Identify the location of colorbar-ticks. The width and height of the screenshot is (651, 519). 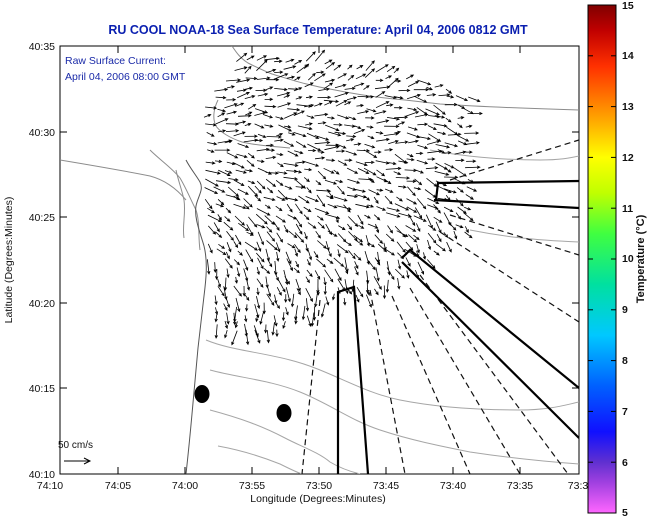
(602, 259).